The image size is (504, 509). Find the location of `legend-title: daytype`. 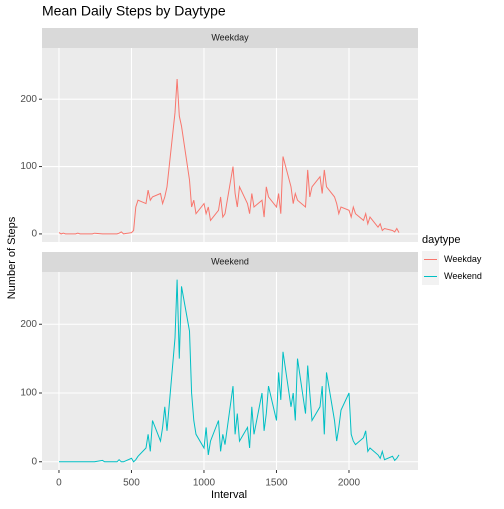

legend-title: daytype is located at coordinates (441, 240).